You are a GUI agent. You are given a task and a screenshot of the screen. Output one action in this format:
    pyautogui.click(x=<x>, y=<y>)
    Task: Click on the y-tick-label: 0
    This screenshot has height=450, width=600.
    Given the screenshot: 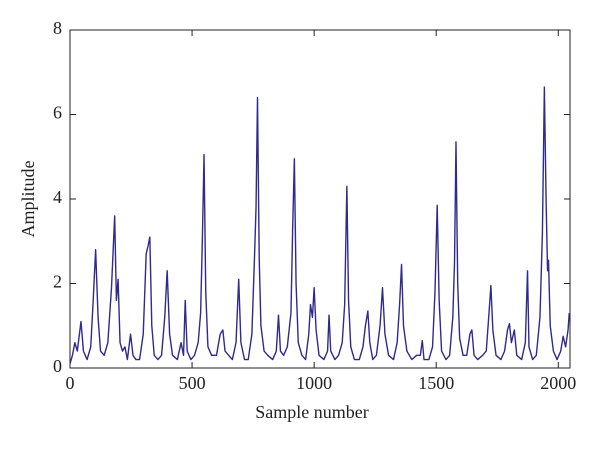 What is the action you would take?
    pyautogui.click(x=57, y=366)
    